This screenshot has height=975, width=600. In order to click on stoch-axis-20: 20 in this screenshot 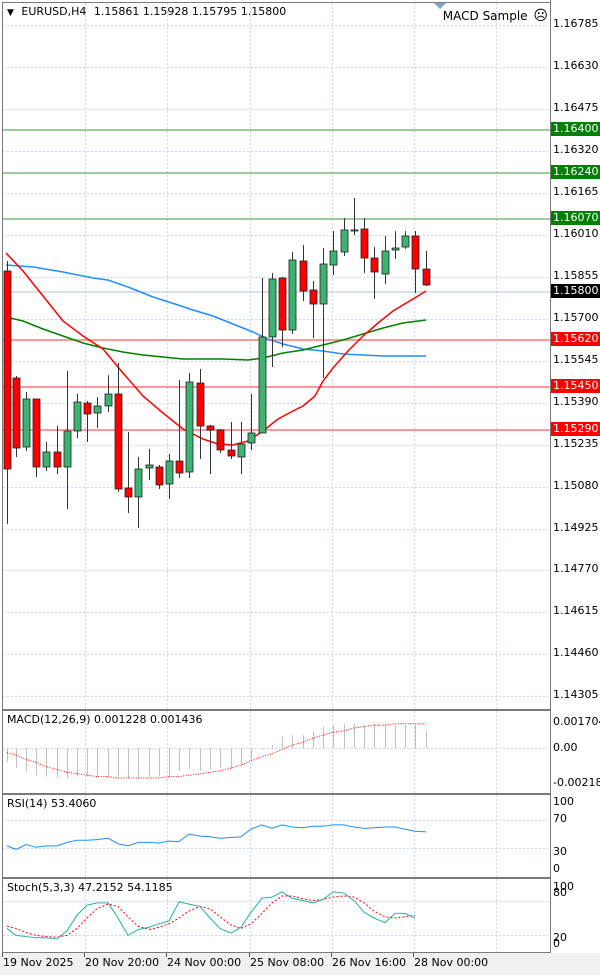, I will do `click(560, 937)`.